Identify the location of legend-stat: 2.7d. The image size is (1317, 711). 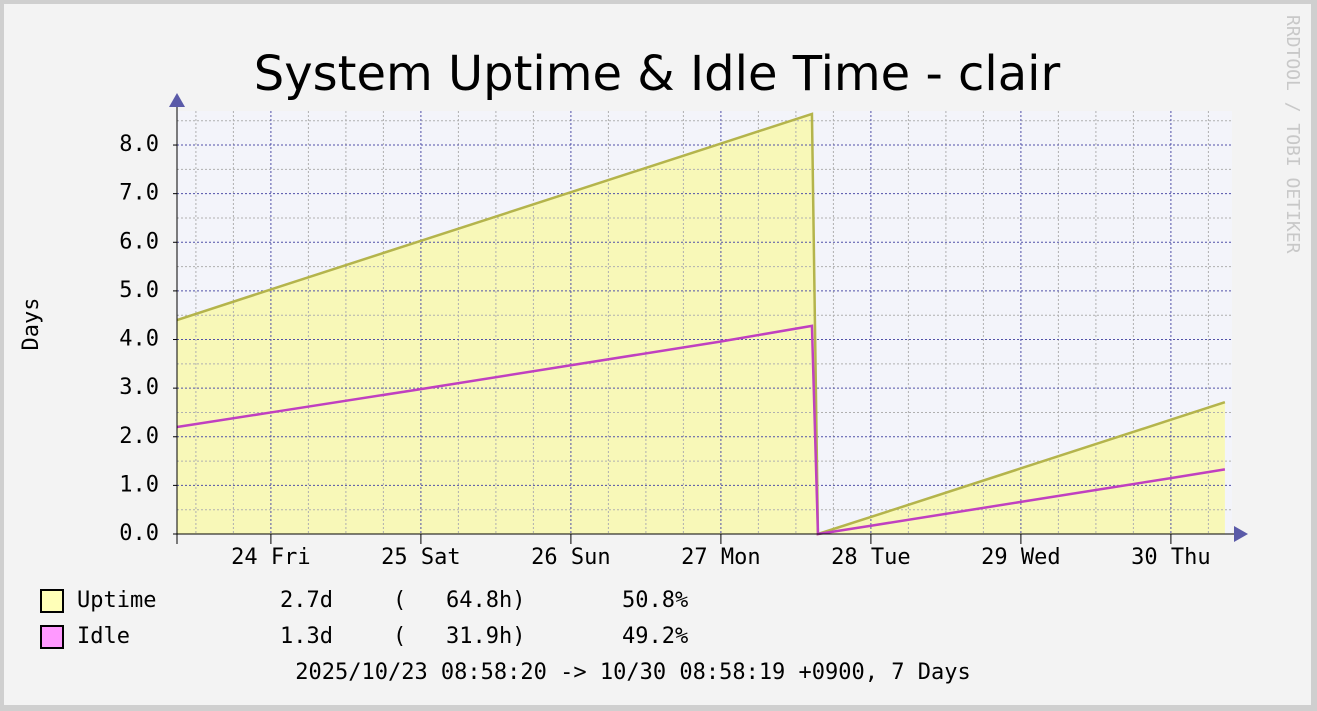
(306, 600).